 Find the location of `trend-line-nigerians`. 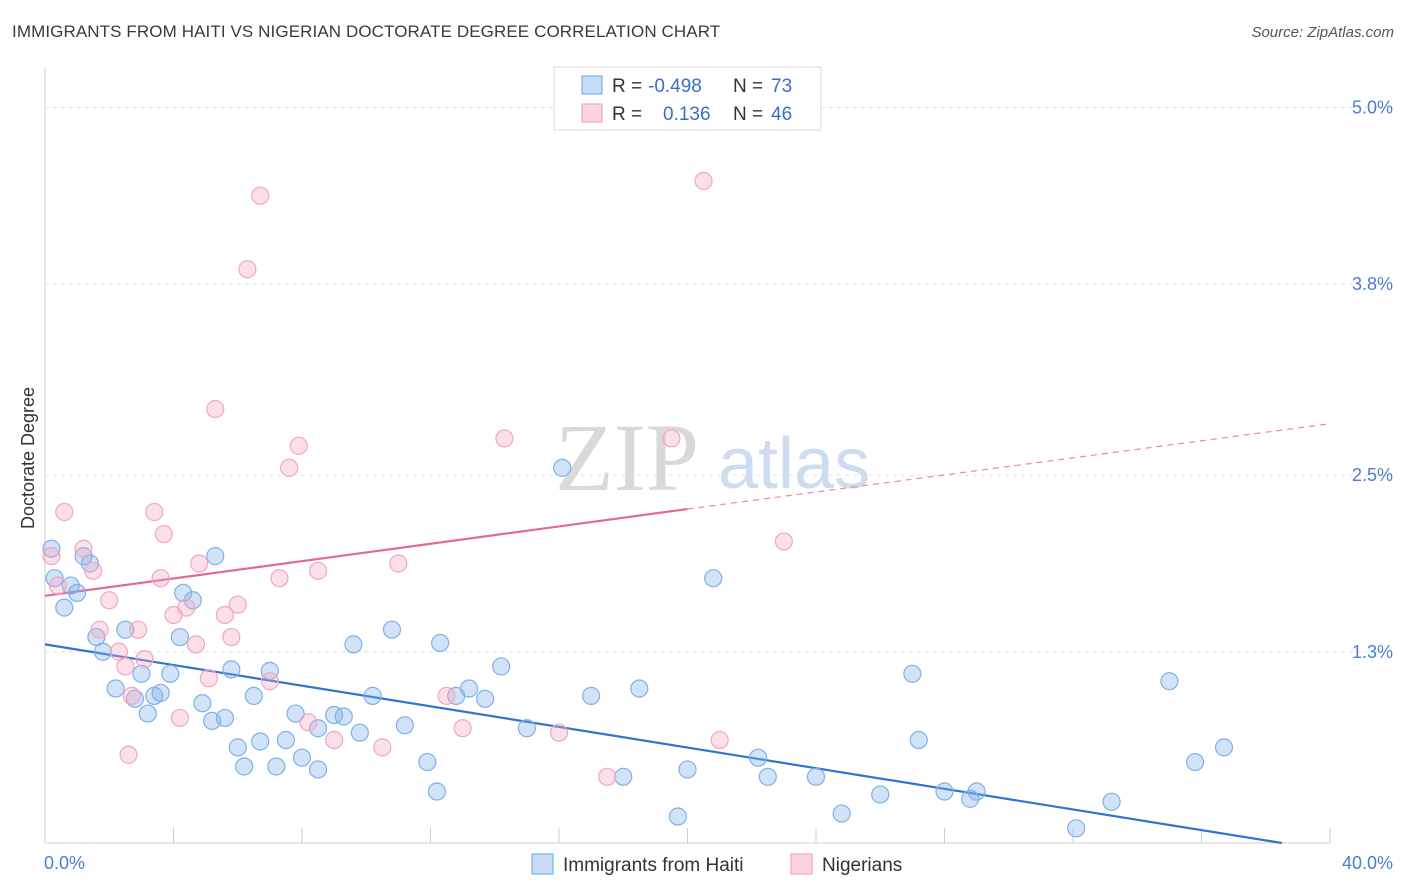

trend-line-nigerians is located at coordinates (366, 552).